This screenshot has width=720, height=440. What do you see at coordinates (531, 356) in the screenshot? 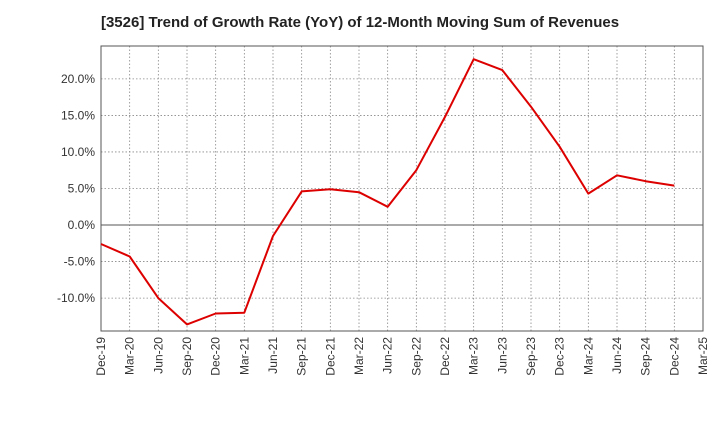
I see `x-tick-label: Sep-23` at bounding box center [531, 356].